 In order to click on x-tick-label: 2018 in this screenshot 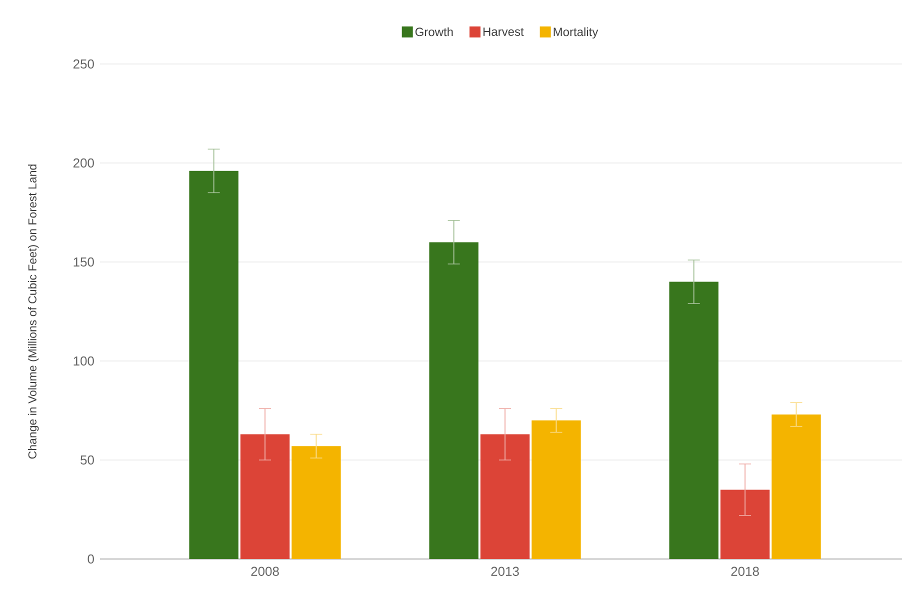, I will do `click(745, 571)`.